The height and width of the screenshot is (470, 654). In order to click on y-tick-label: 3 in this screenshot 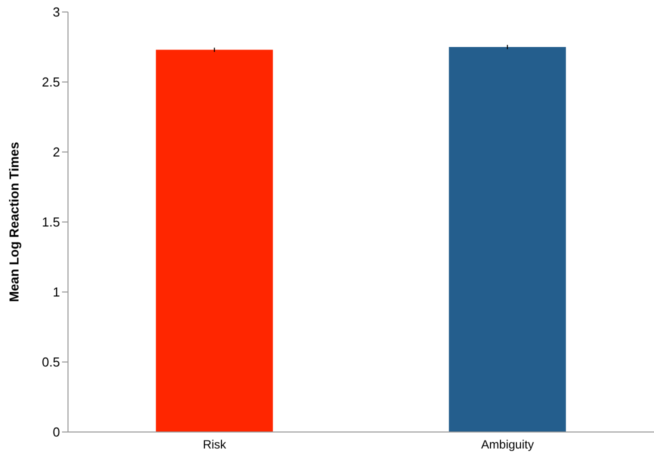, I will do `click(56, 12)`.